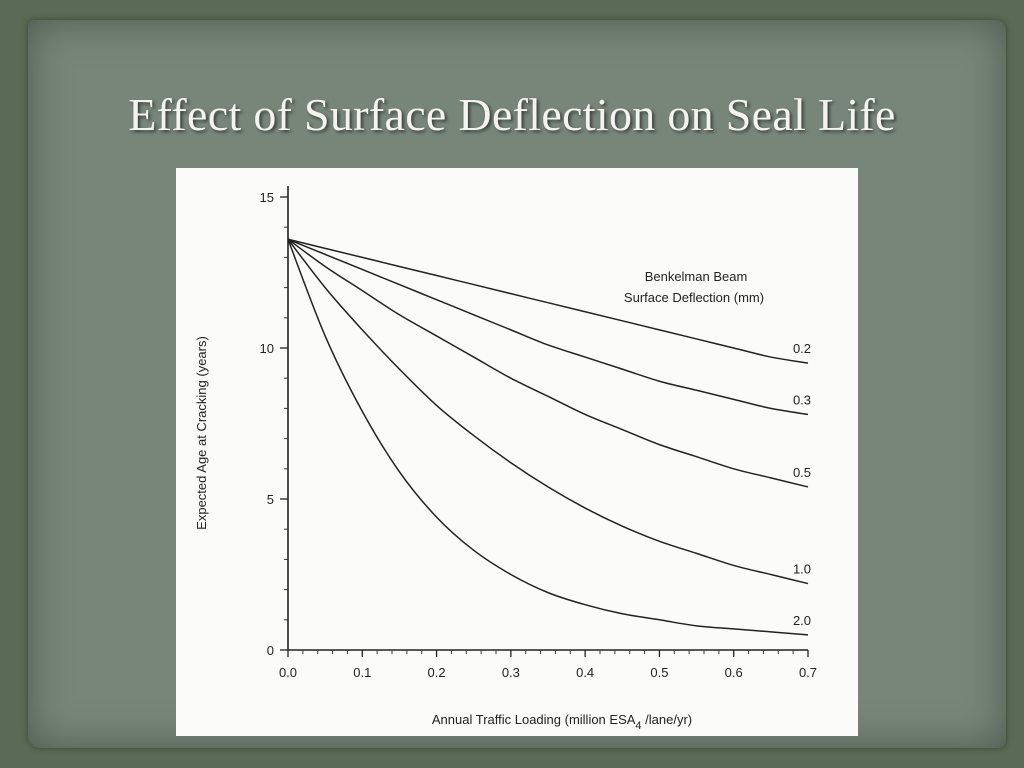  Describe the element at coordinates (534, 719) in the screenshot. I see `x-axis-label-main: Annual Traffic Loading (million ESA` at that location.